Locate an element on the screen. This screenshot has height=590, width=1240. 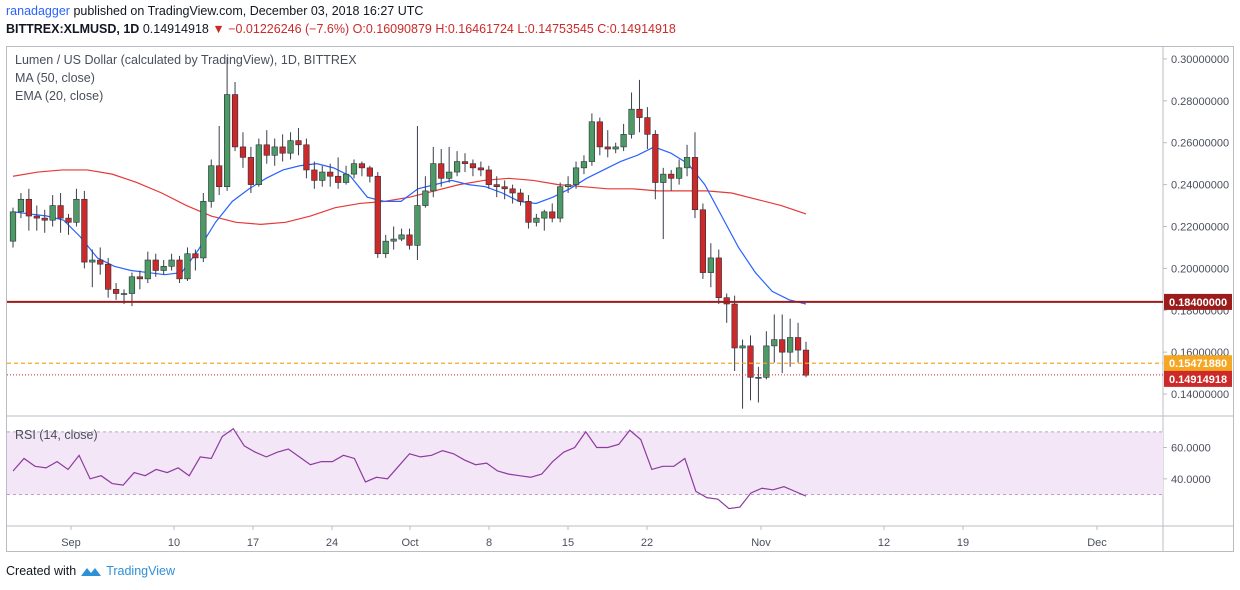
time-tick-label: Sep is located at coordinates (71, 543).